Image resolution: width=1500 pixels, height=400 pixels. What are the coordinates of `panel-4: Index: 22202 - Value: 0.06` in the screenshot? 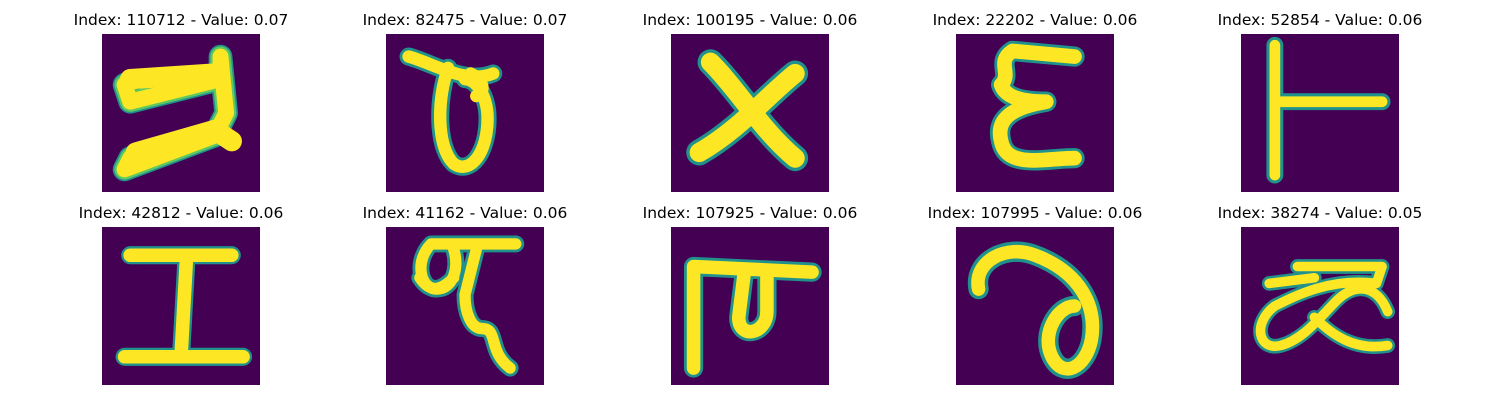 It's located at (1035, 96).